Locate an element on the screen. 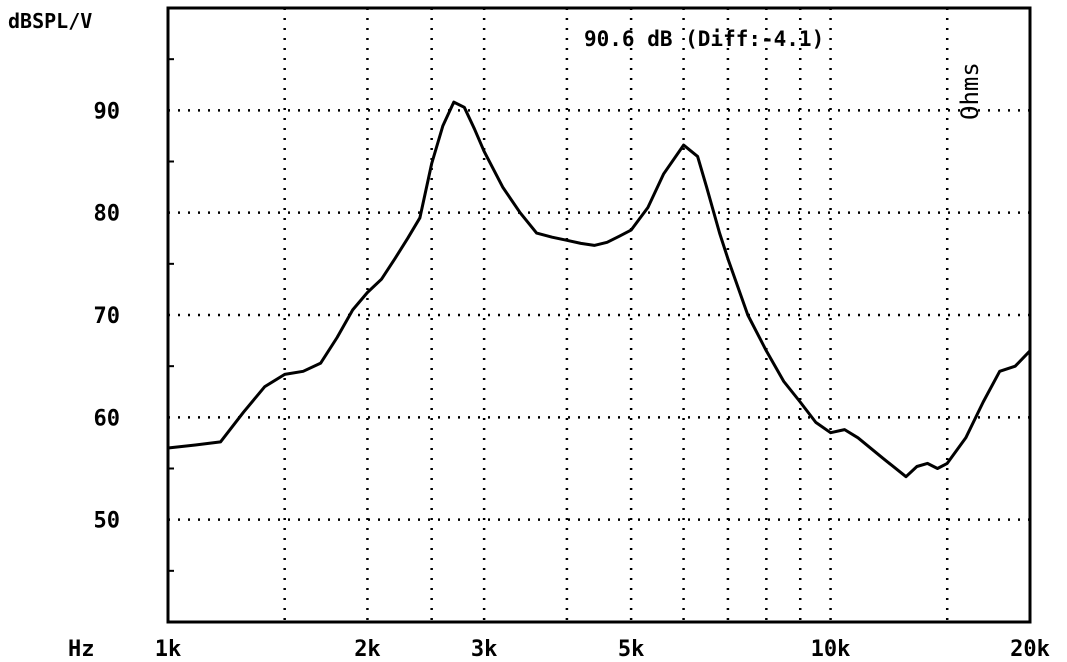  x-tick-label: 2k is located at coordinates (367, 649).